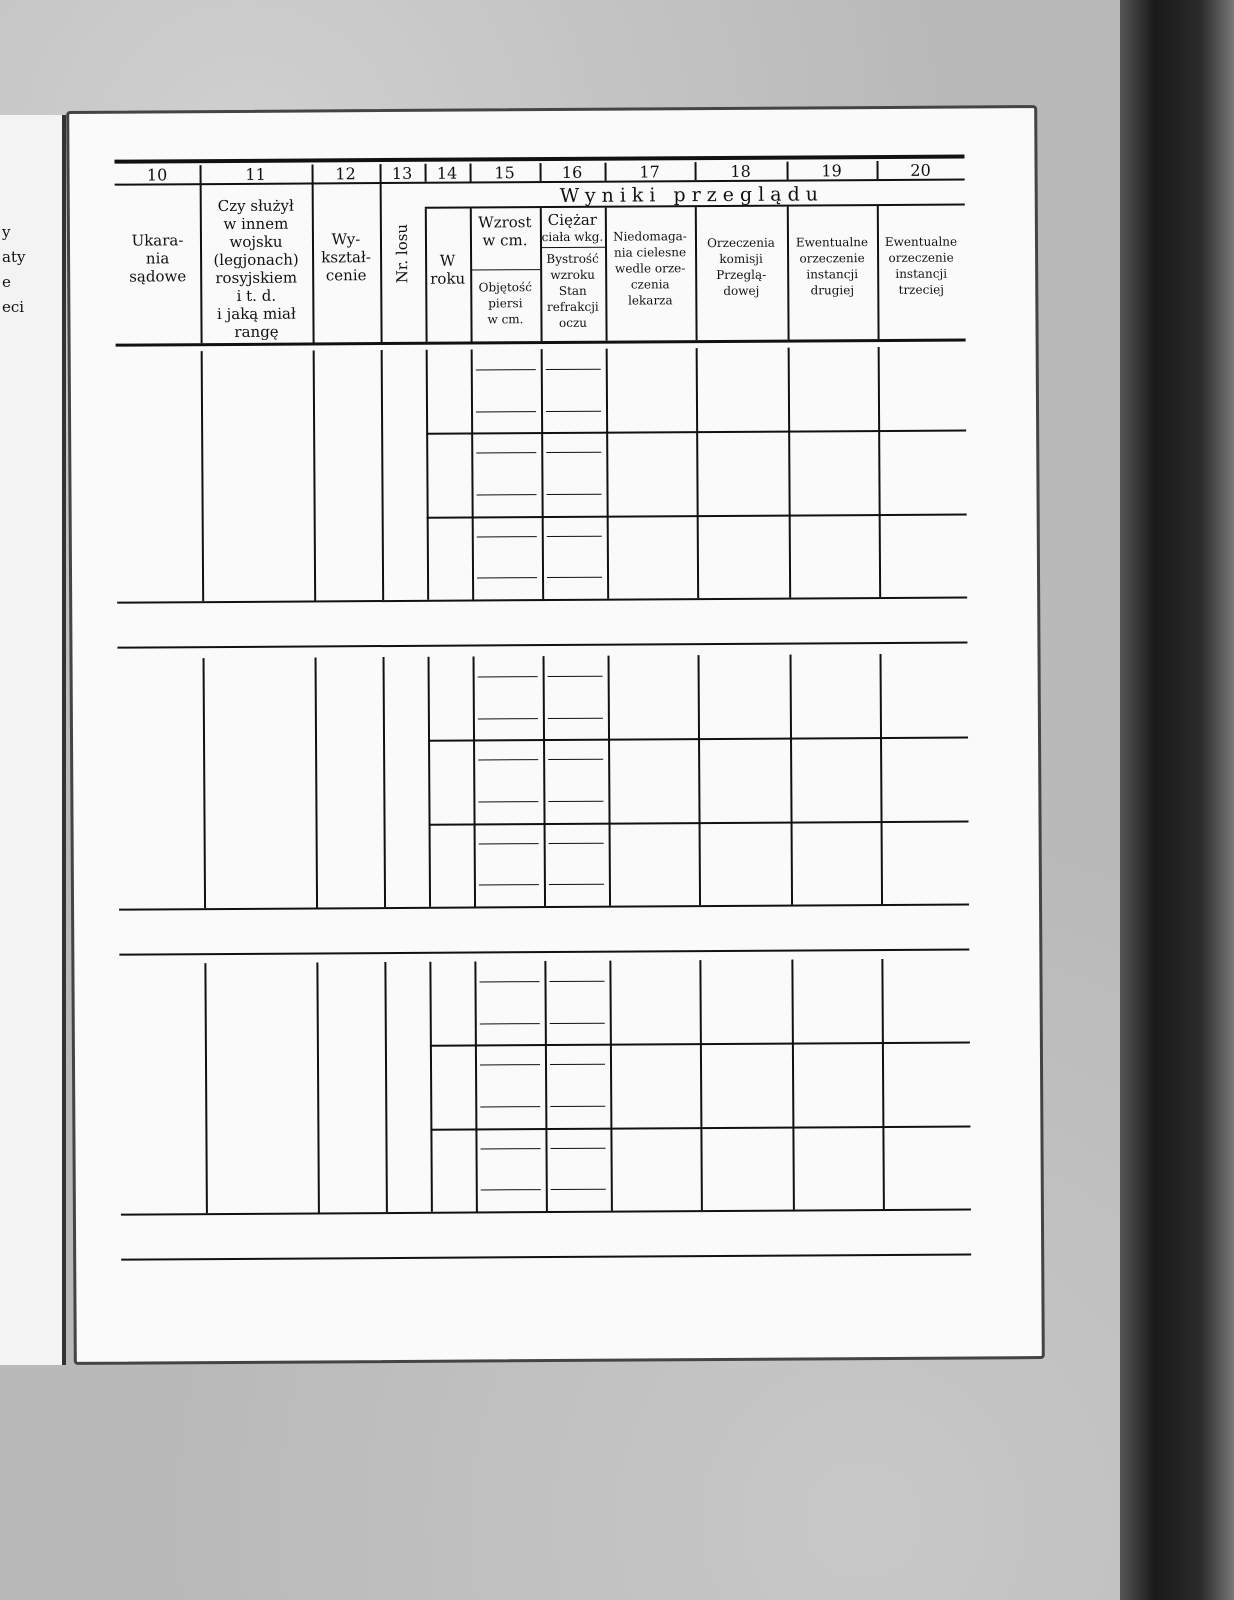  Describe the element at coordinates (650, 300) in the screenshot. I see `header-line: lekarza` at that location.